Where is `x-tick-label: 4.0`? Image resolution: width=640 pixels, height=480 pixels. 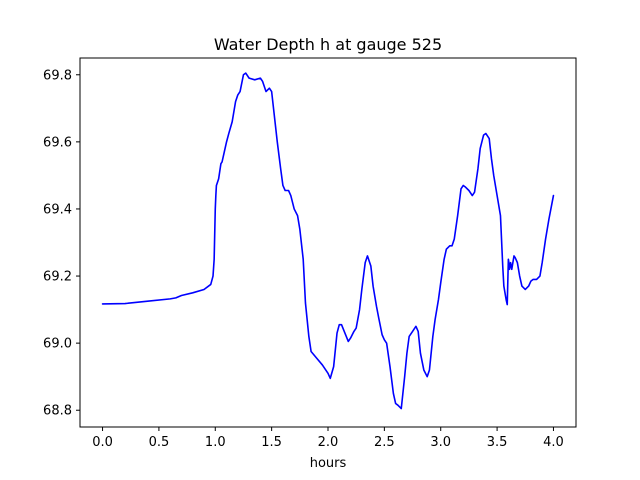
x-tick-label: 4.0 is located at coordinates (553, 442).